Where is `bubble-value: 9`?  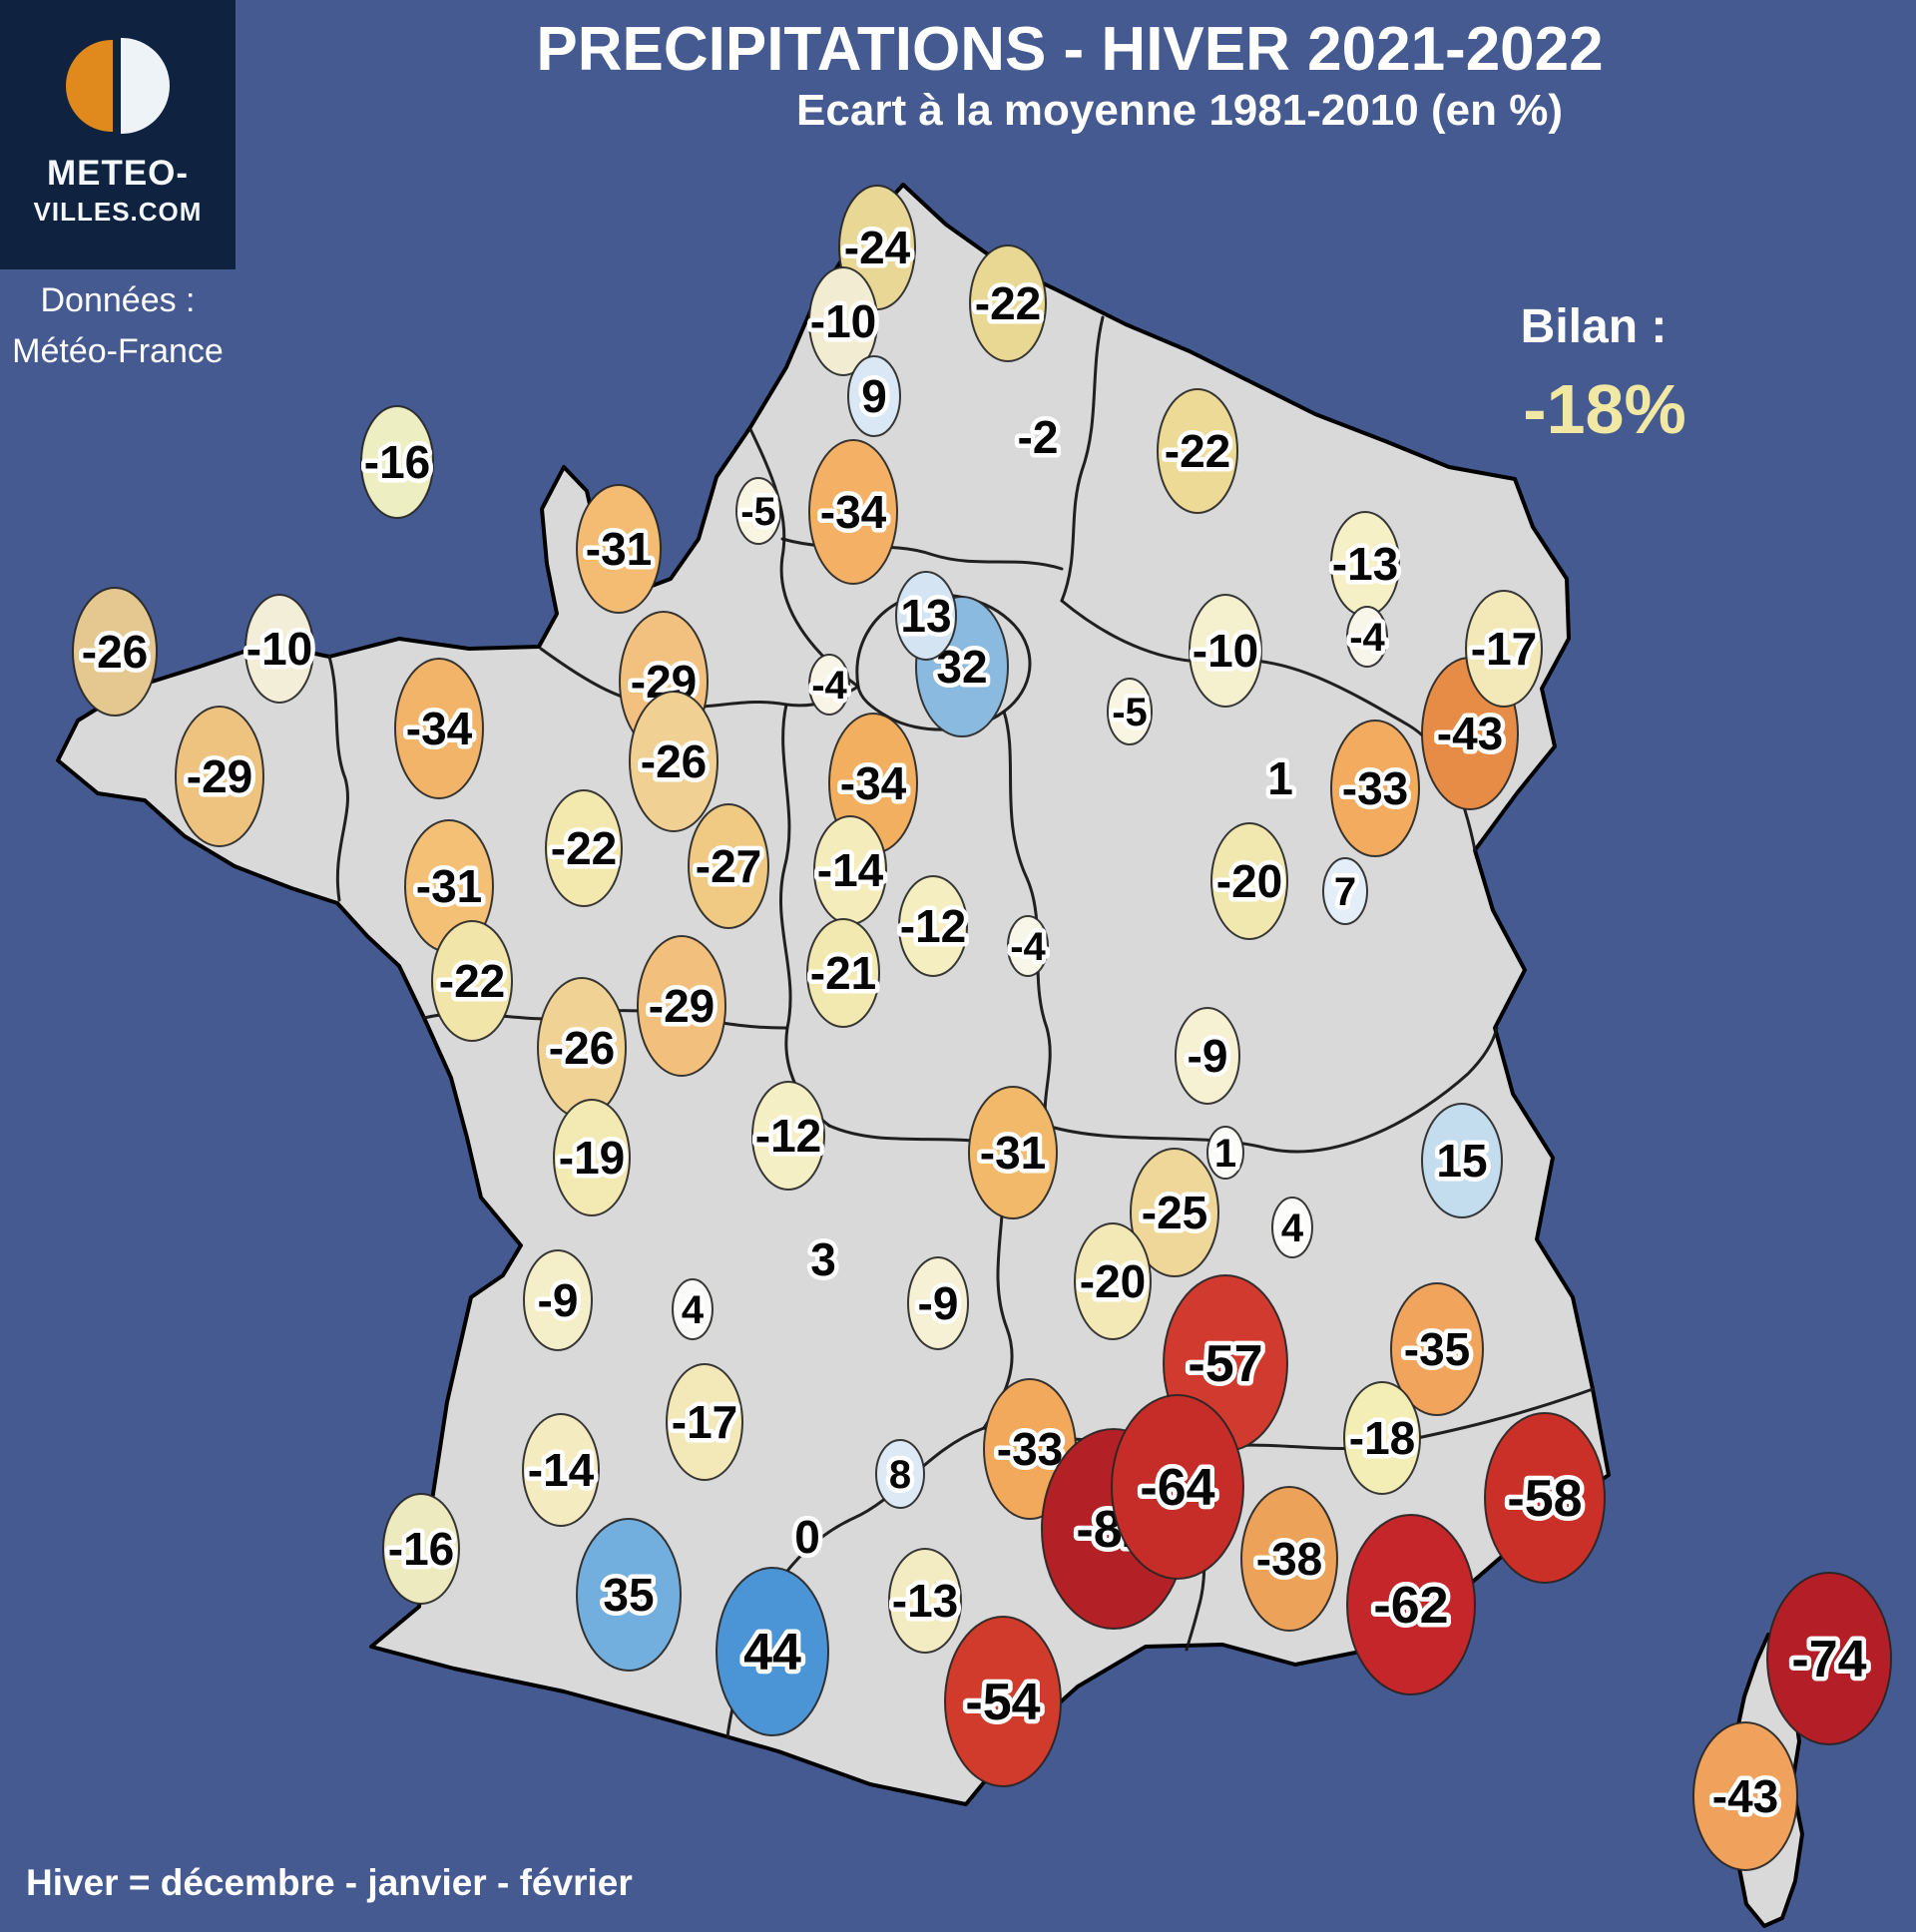 bubble-value: 9 is located at coordinates (874, 396).